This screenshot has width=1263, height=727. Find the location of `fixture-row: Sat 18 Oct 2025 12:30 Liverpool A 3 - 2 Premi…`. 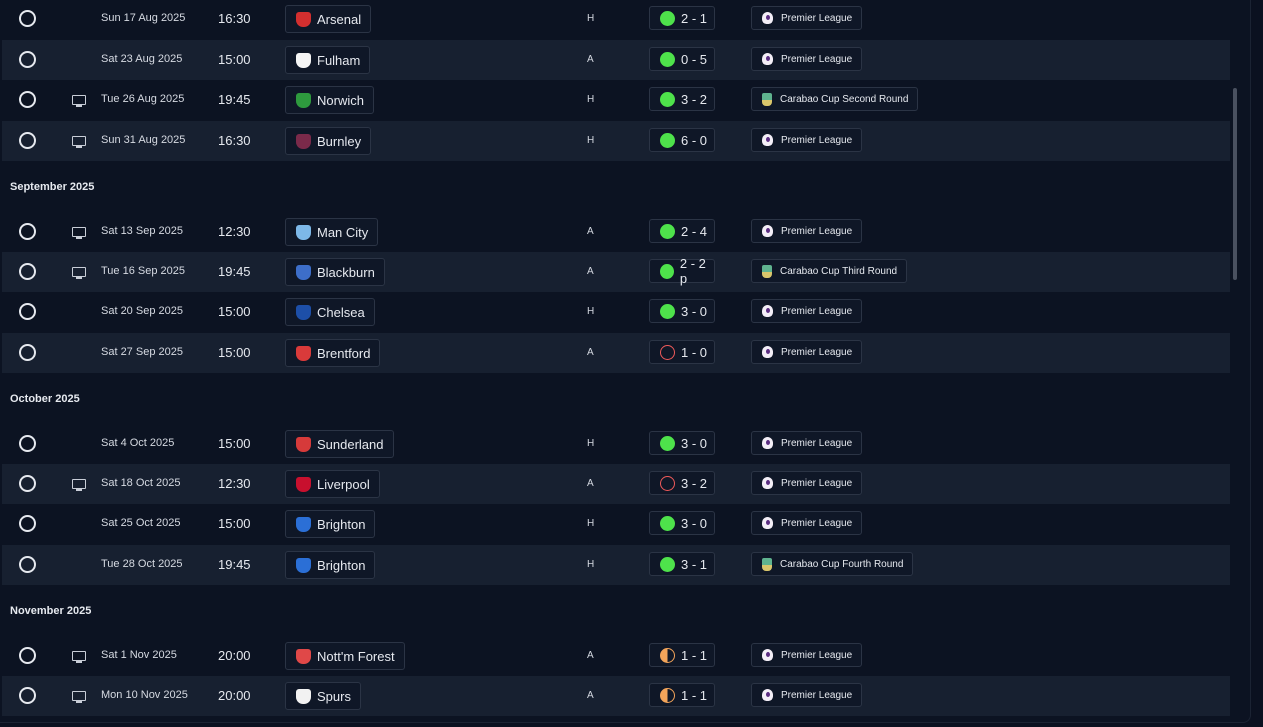

fixture-row: Sat 18 Oct 2025 12:30 Liverpool A 3 - 2 Premi… is located at coordinates (616, 484).